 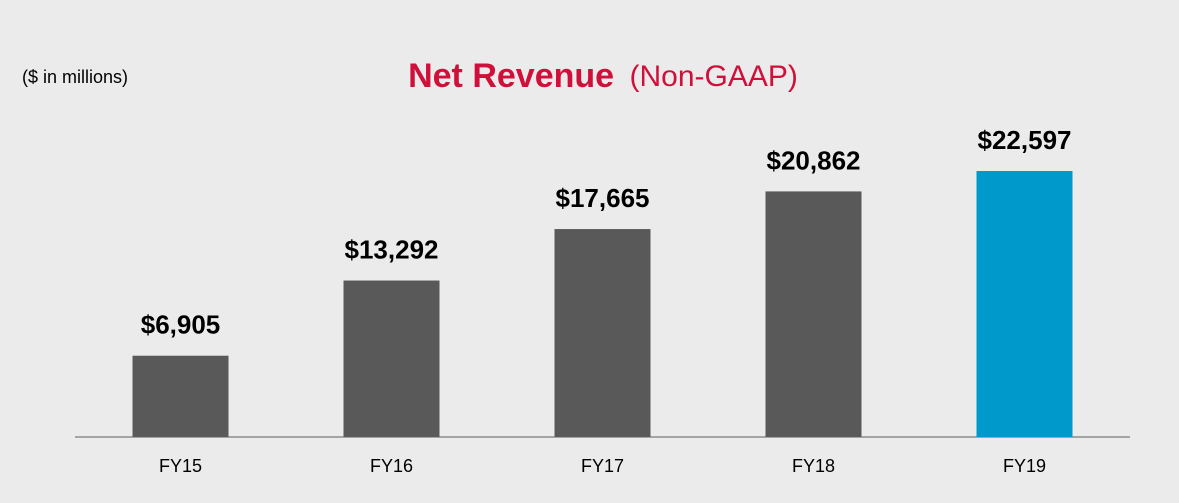 I want to click on title-main: Net Revenue, so click(x=511, y=76).